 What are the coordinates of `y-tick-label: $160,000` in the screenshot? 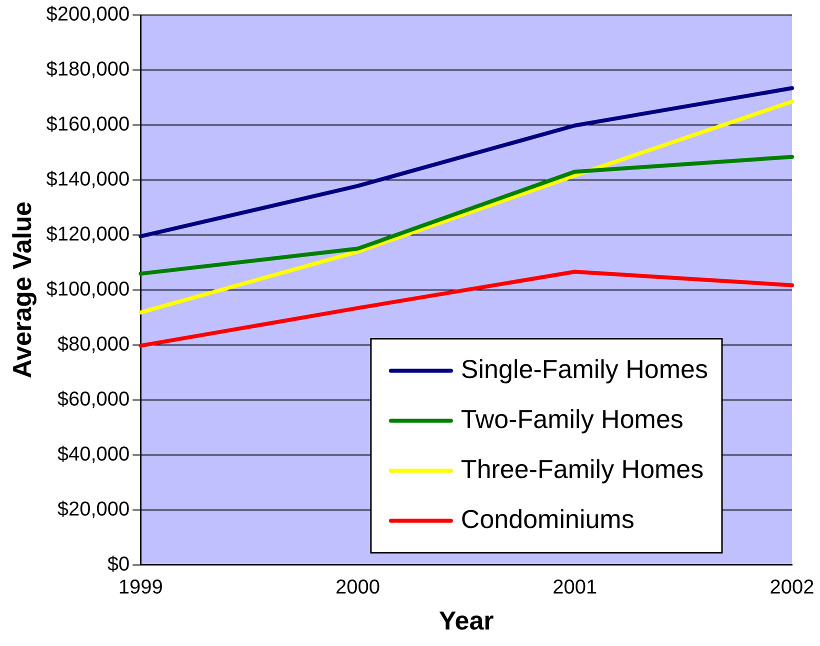 It's located at (88, 124).